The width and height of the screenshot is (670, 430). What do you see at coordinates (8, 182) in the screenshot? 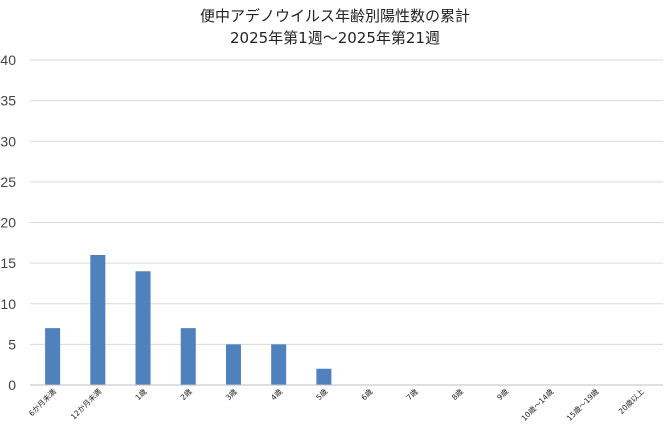
I see `y-tick-label: 25` at bounding box center [8, 182].